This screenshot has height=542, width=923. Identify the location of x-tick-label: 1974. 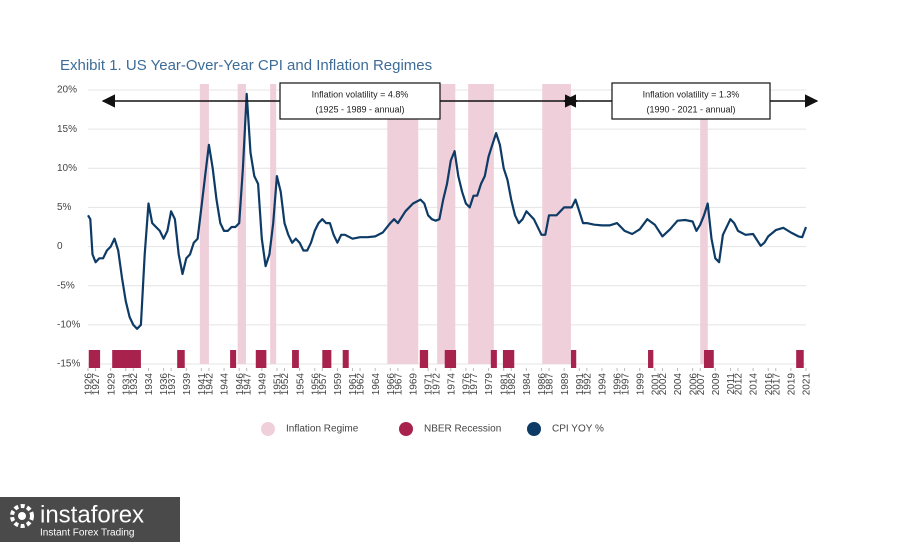
(451, 384).